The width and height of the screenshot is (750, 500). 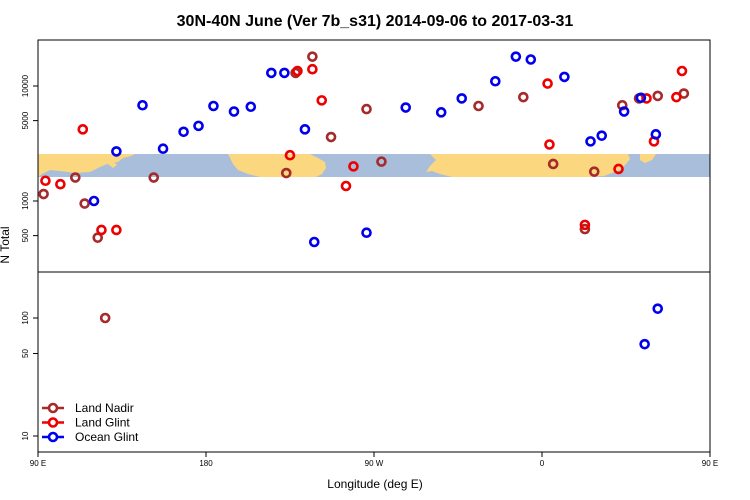 I want to click on world-map-strip, so click(x=374, y=165).